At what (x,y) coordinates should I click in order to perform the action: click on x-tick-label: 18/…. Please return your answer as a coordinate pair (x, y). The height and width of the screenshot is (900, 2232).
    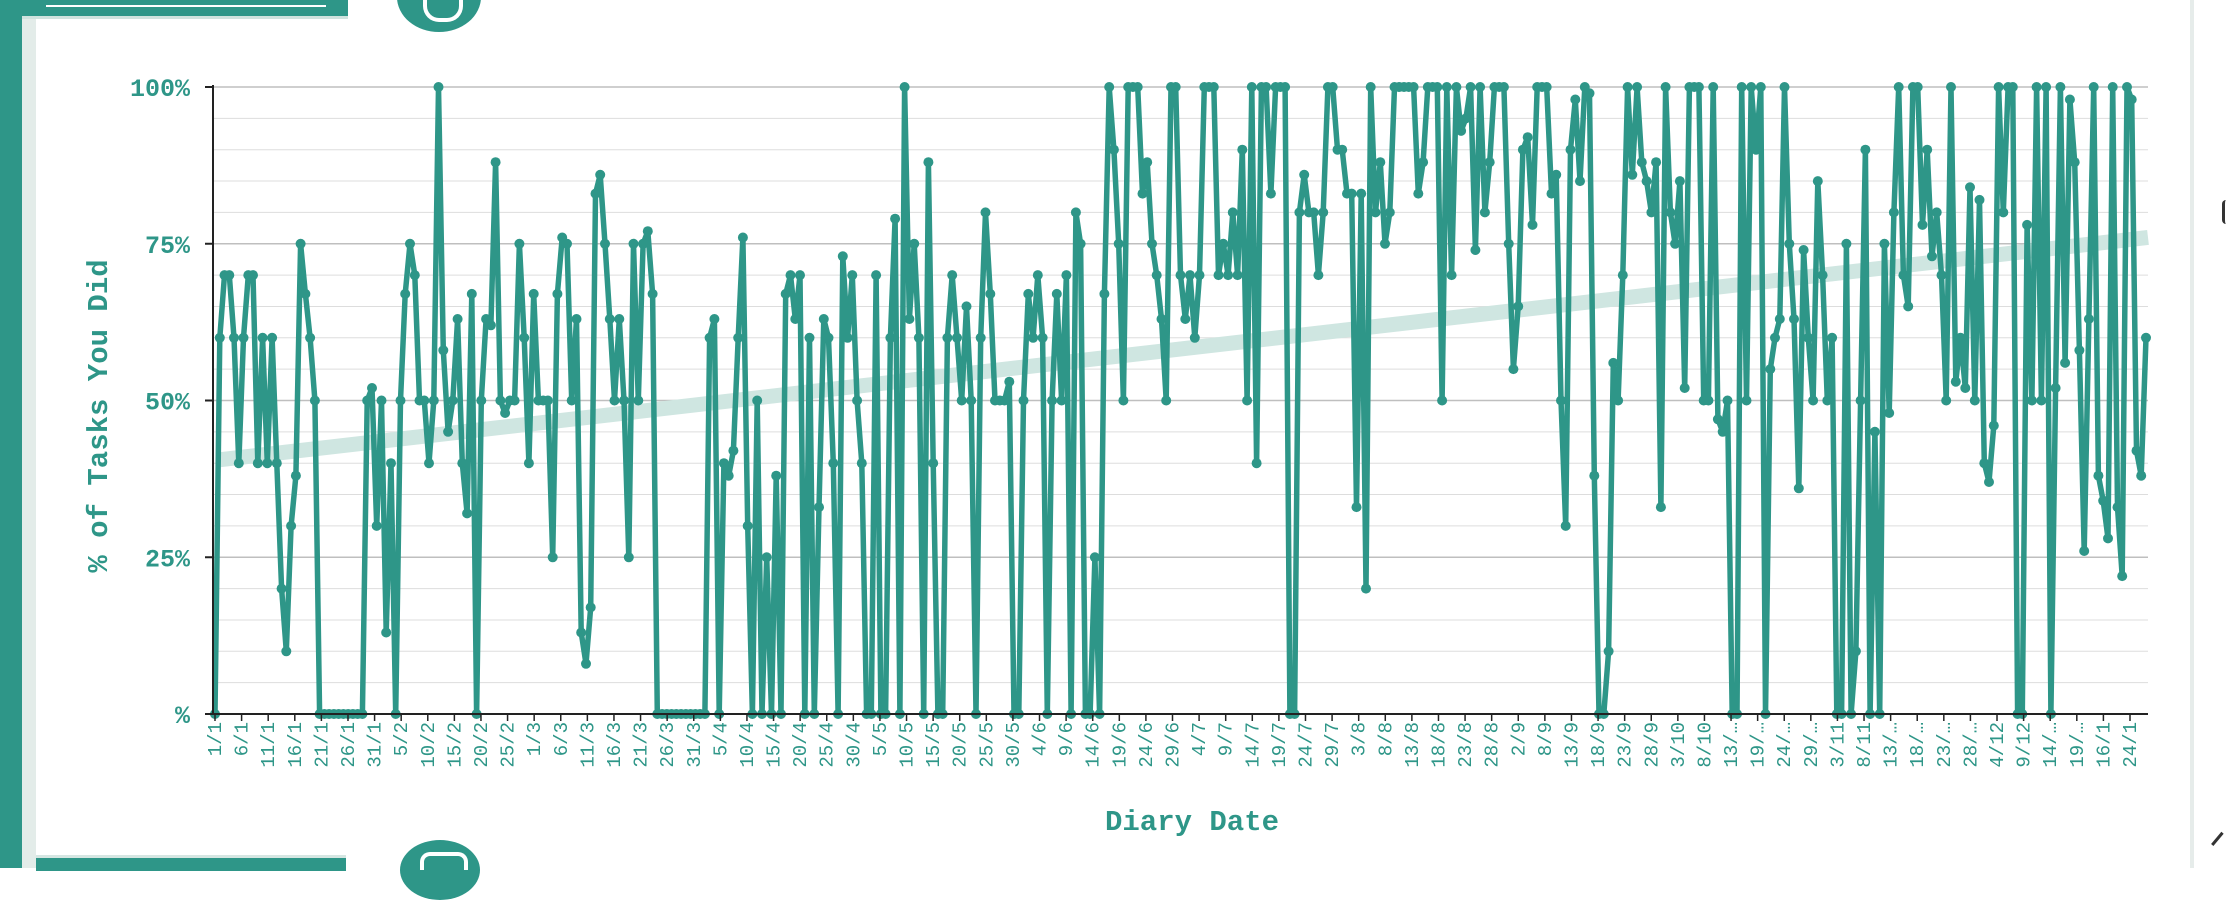
    Looking at the image, I should click on (1918, 745).